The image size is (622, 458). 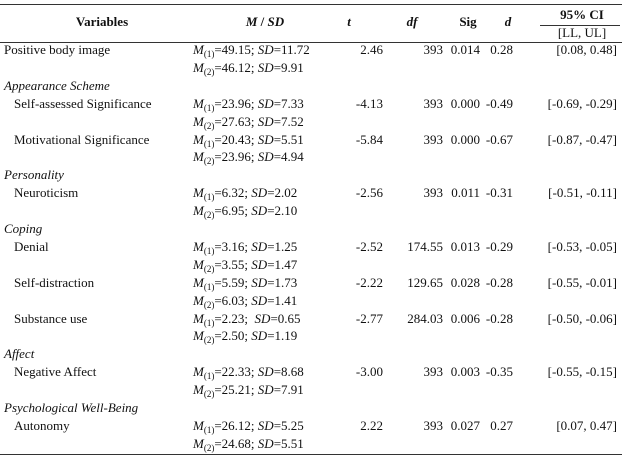 I want to click on t-value: -2.22, so click(x=369, y=282).